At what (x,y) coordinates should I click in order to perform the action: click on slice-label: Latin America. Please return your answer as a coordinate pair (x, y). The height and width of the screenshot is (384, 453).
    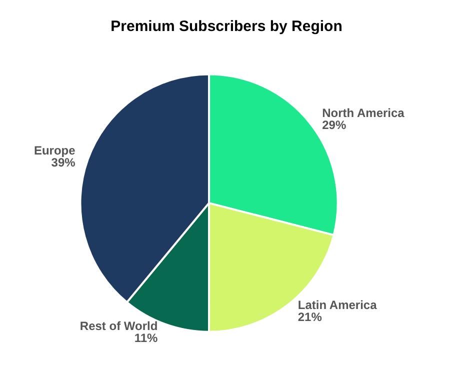
    Looking at the image, I should click on (338, 305).